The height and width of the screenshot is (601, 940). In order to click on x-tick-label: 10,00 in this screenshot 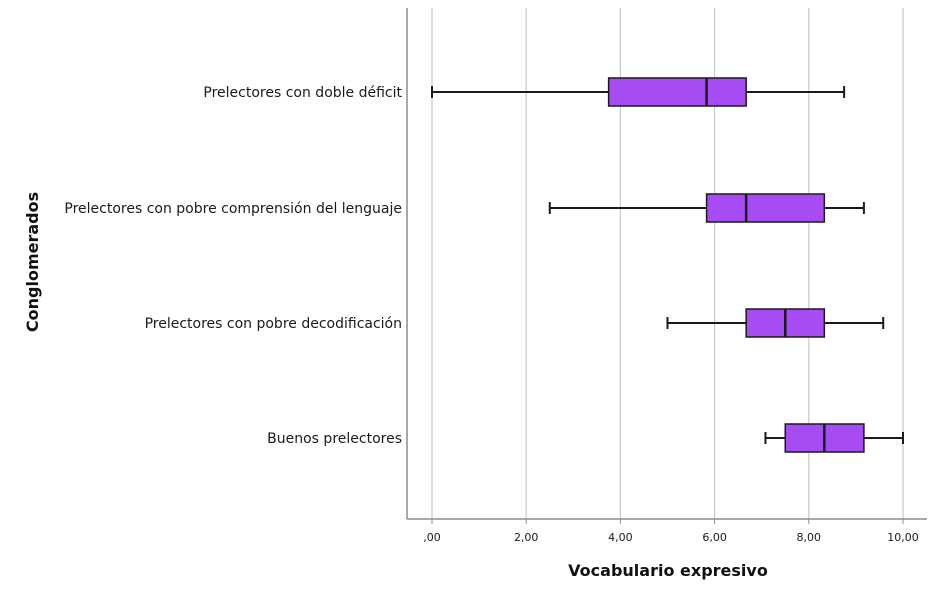, I will do `click(903, 537)`.